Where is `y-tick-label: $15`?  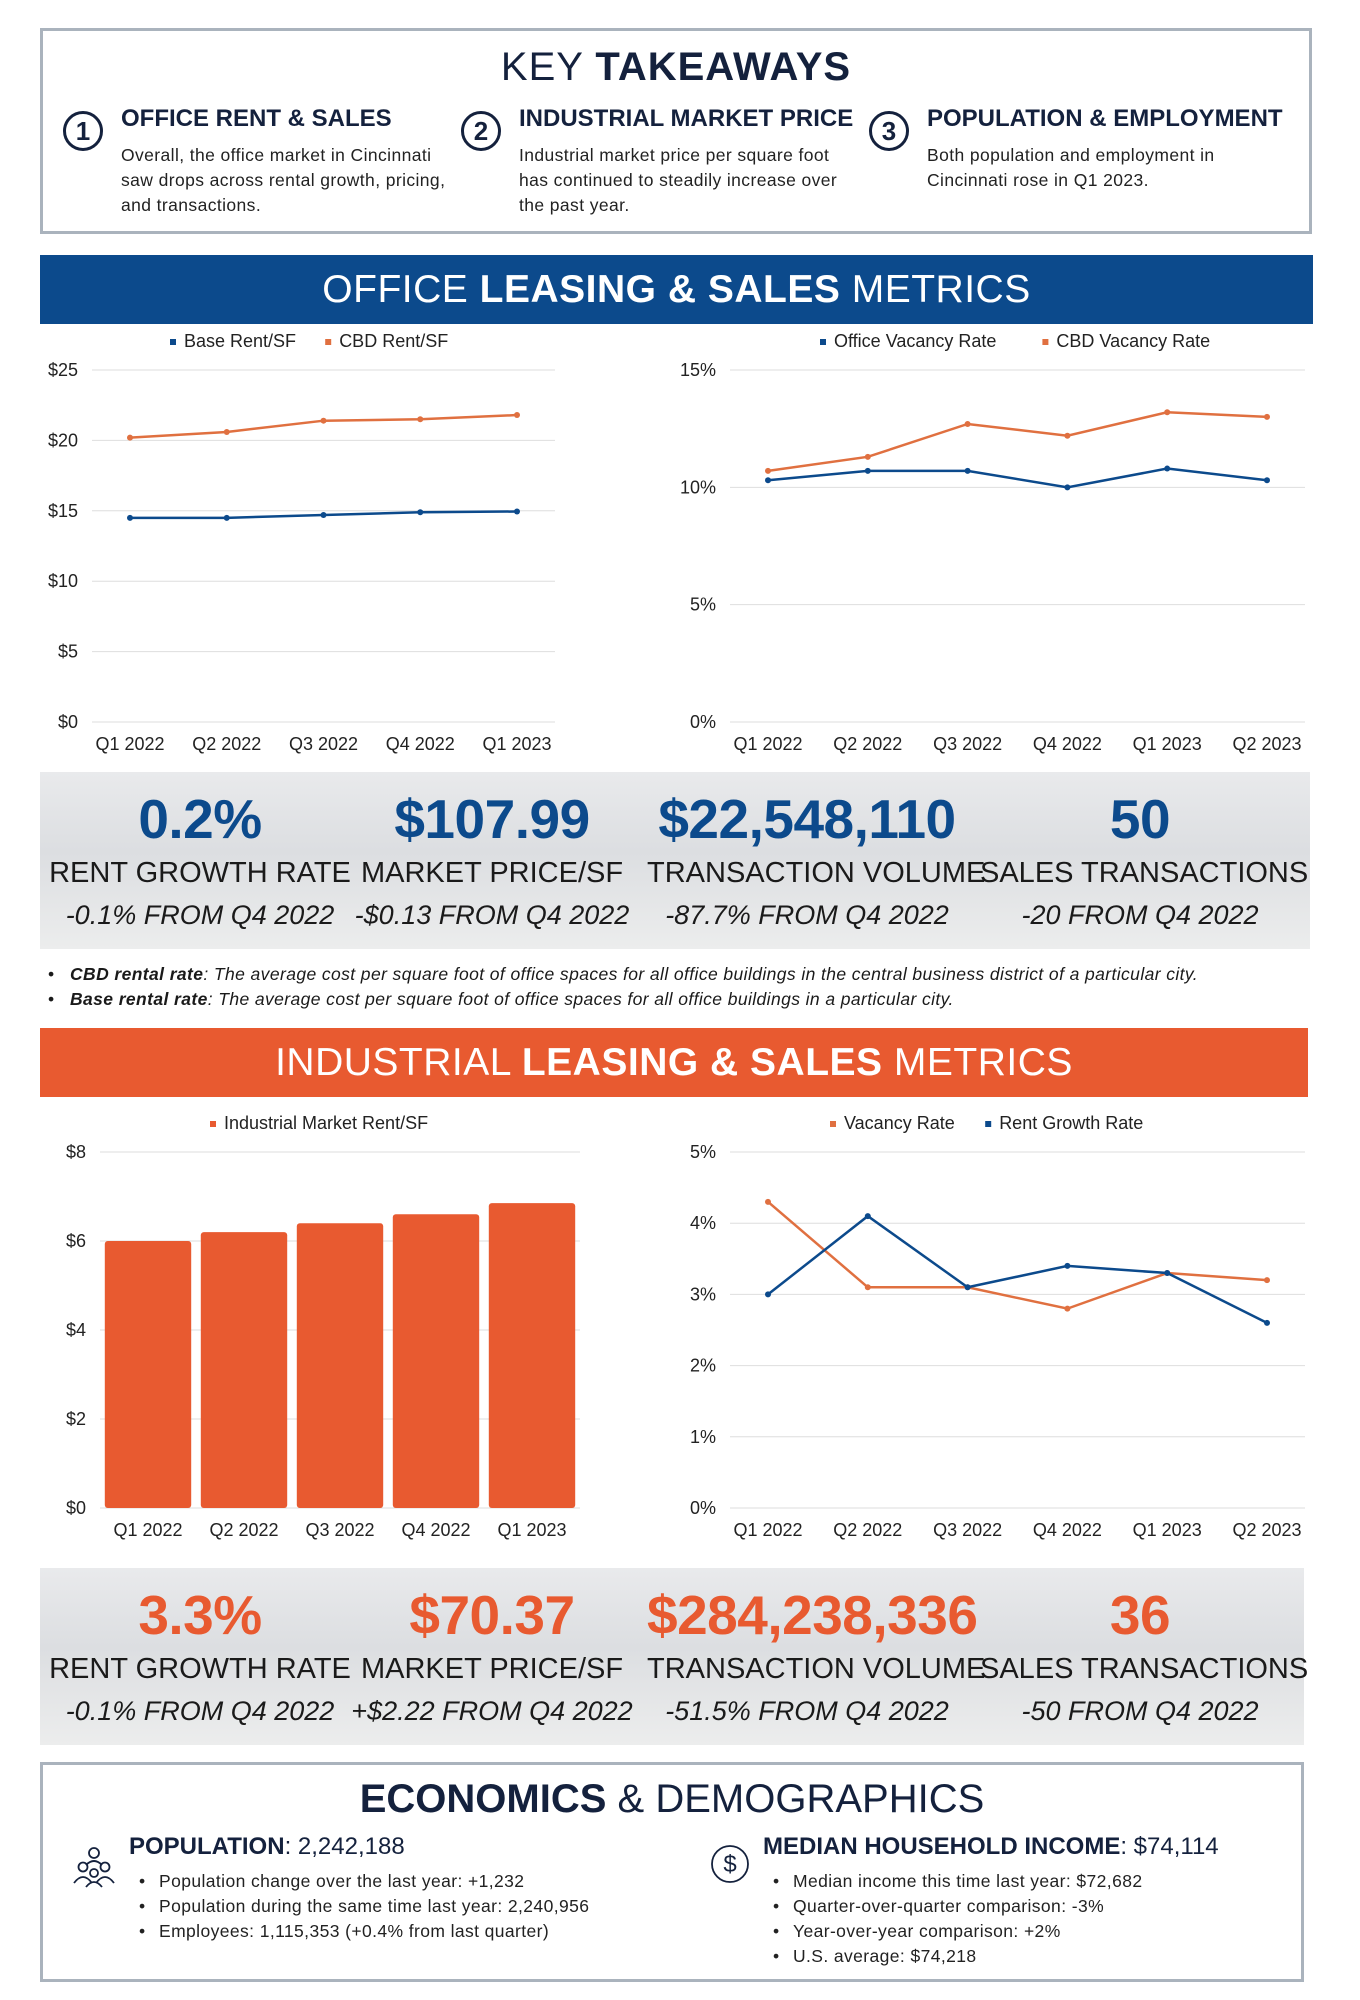
y-tick-label: $15 is located at coordinates (63, 511).